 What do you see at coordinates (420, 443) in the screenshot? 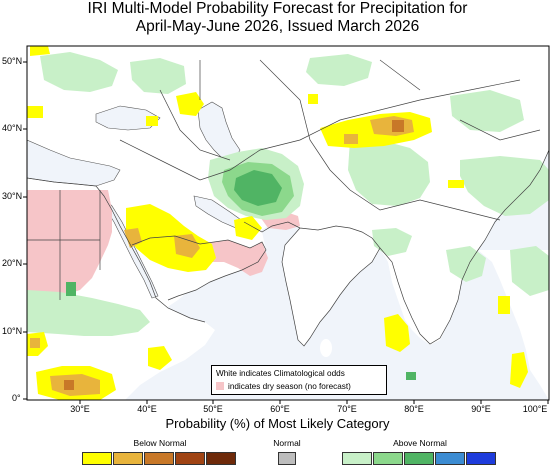
I see `legend-above-label: Above Normal` at bounding box center [420, 443].